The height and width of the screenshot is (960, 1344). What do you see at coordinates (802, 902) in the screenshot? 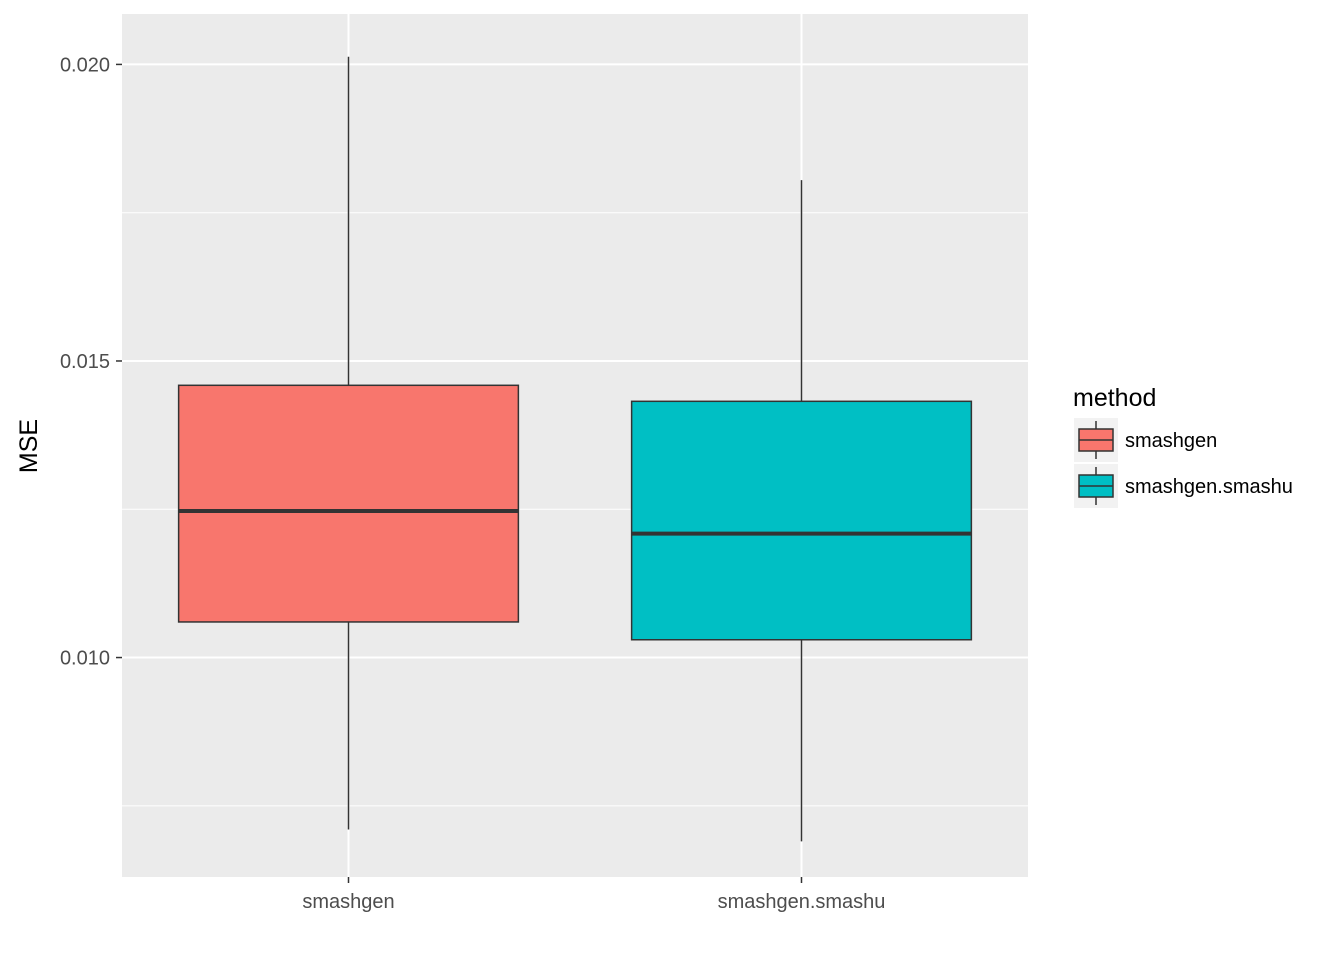
I see `x-tick-label: smashgen.smashu` at bounding box center [802, 902].